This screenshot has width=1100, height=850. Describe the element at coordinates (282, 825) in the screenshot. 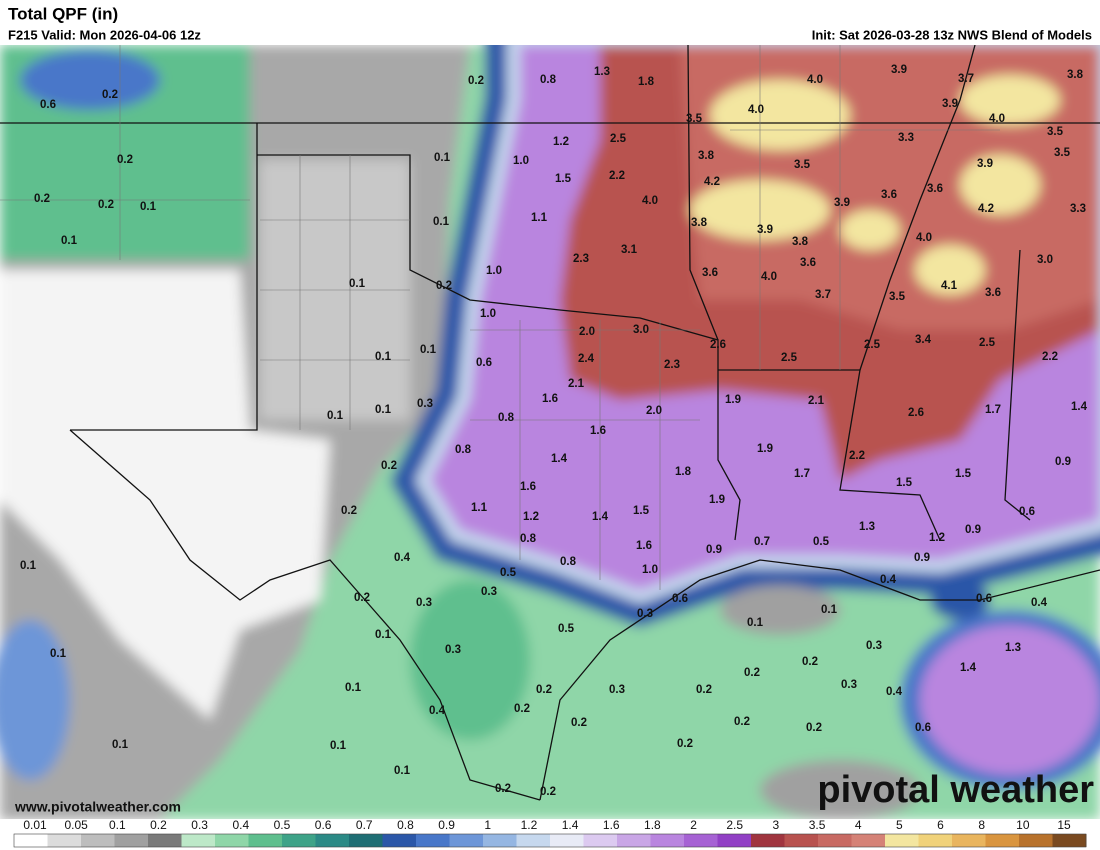

I see `legend-label: 0.5` at that location.